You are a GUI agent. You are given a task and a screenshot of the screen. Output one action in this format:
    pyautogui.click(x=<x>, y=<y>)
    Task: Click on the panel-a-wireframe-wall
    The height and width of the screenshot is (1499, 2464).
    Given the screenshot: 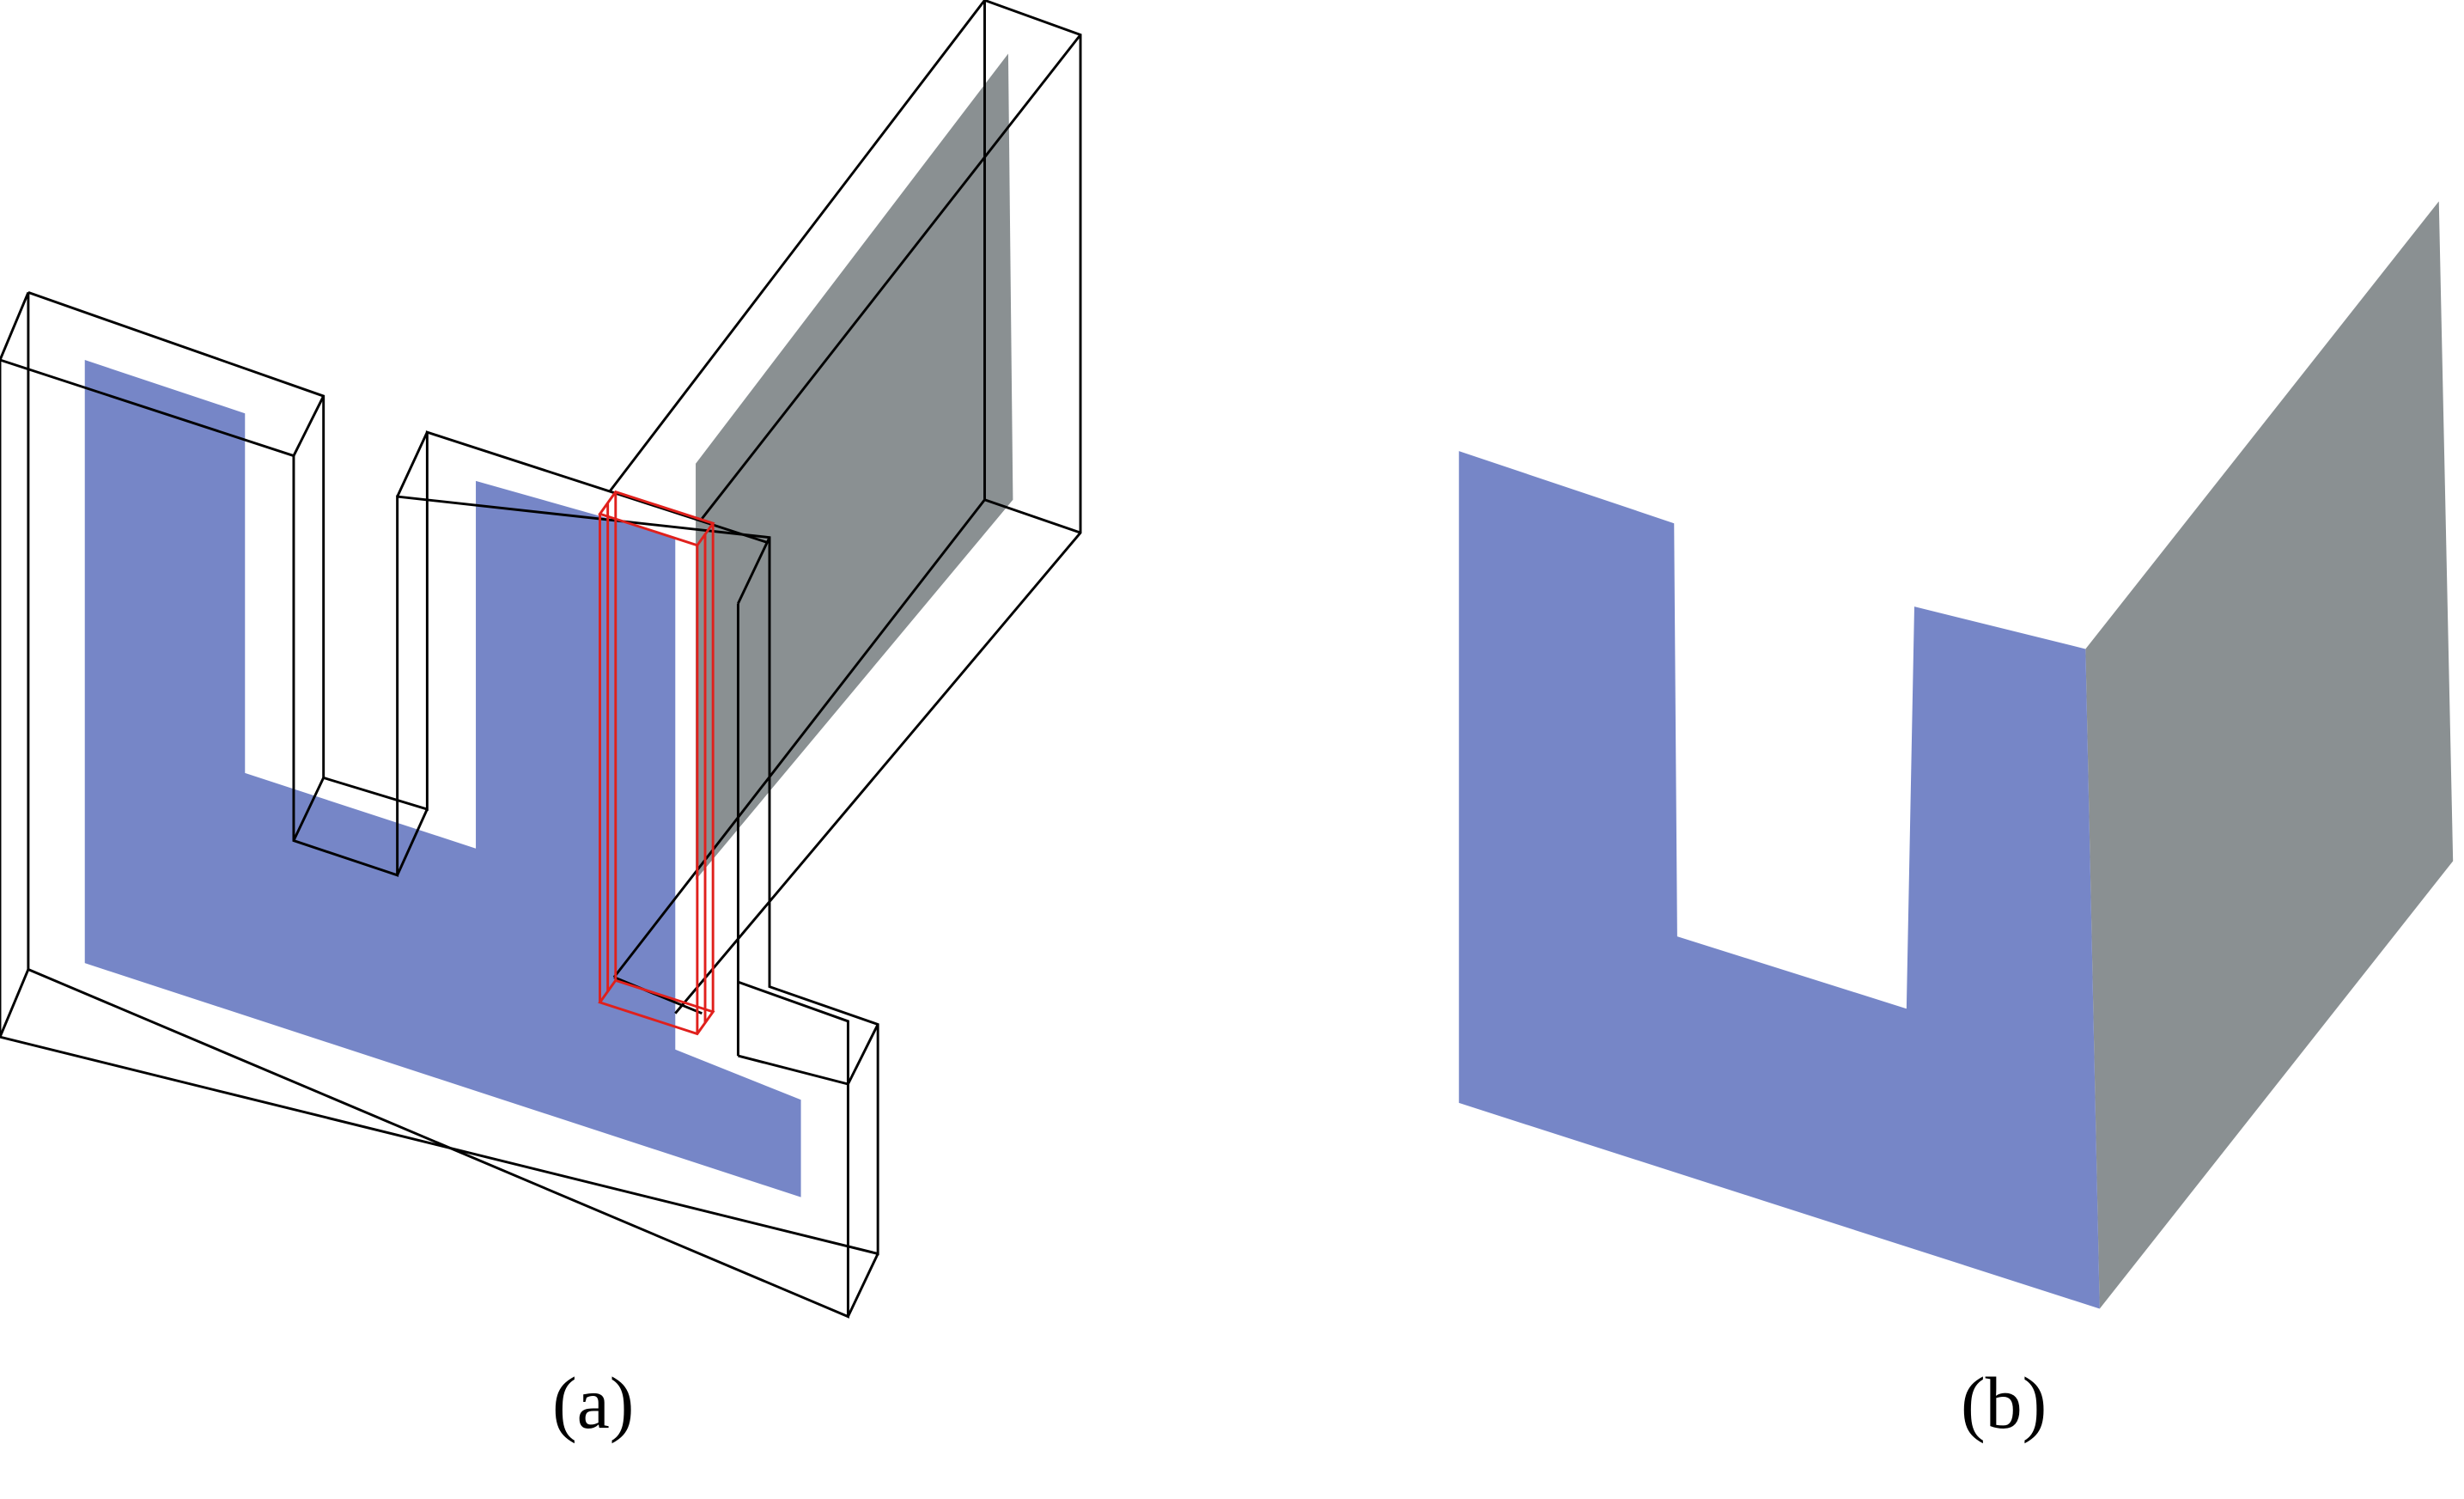 What is the action you would take?
    pyautogui.click(x=845, y=507)
    